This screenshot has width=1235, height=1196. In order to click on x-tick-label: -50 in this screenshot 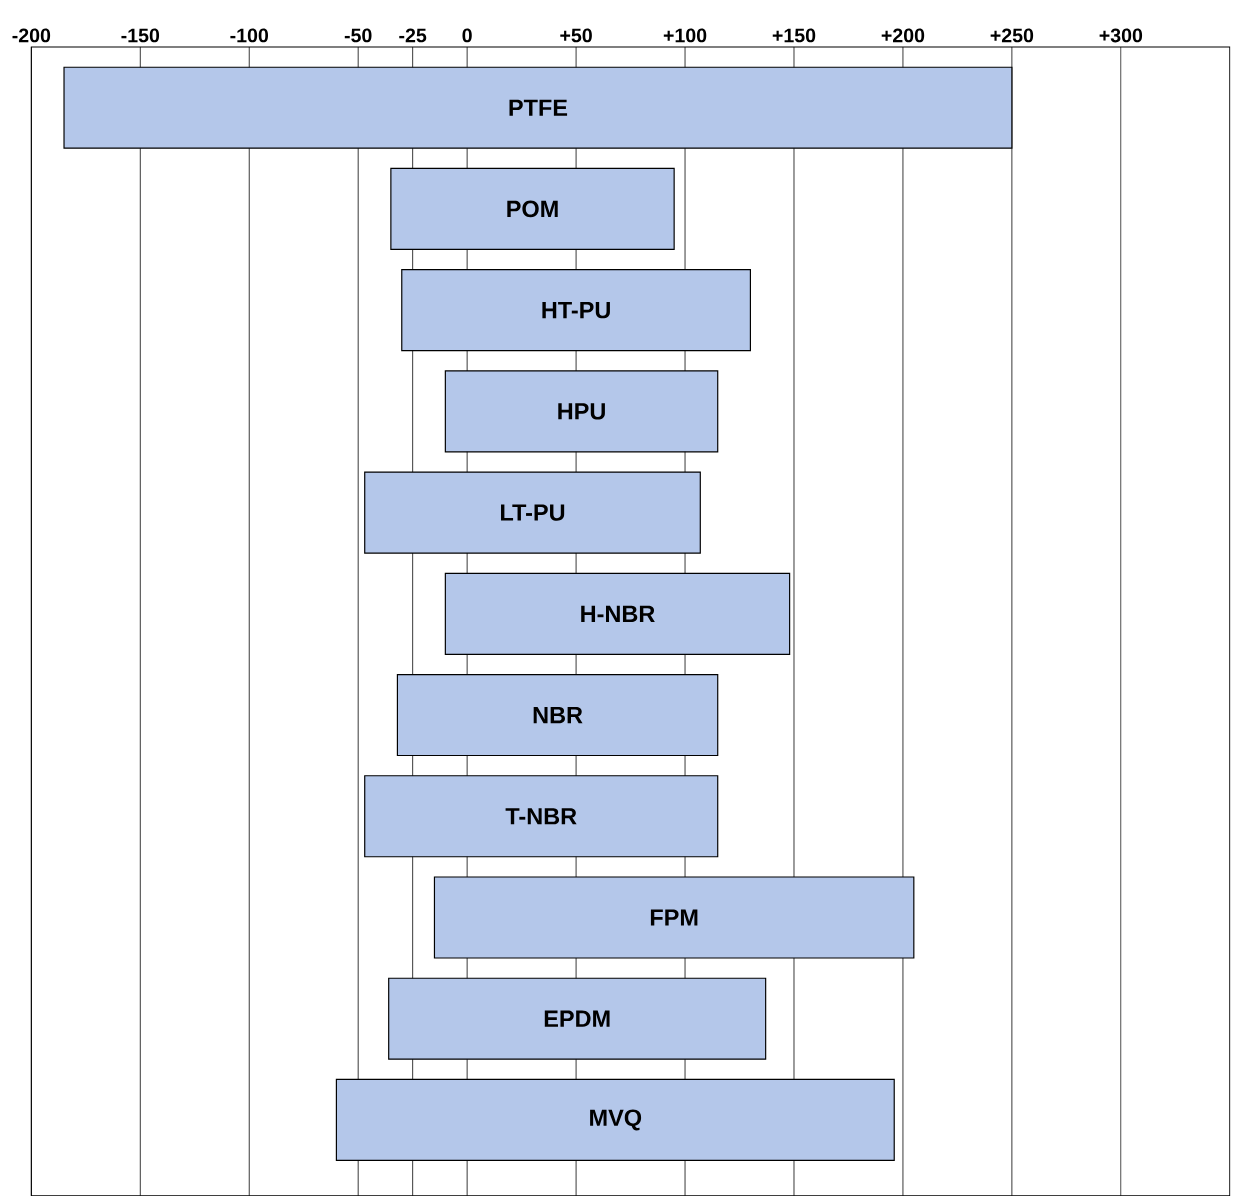, I will do `click(358, 35)`.